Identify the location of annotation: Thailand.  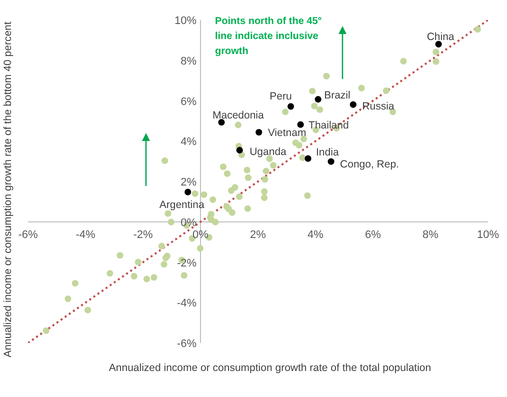
(328, 126).